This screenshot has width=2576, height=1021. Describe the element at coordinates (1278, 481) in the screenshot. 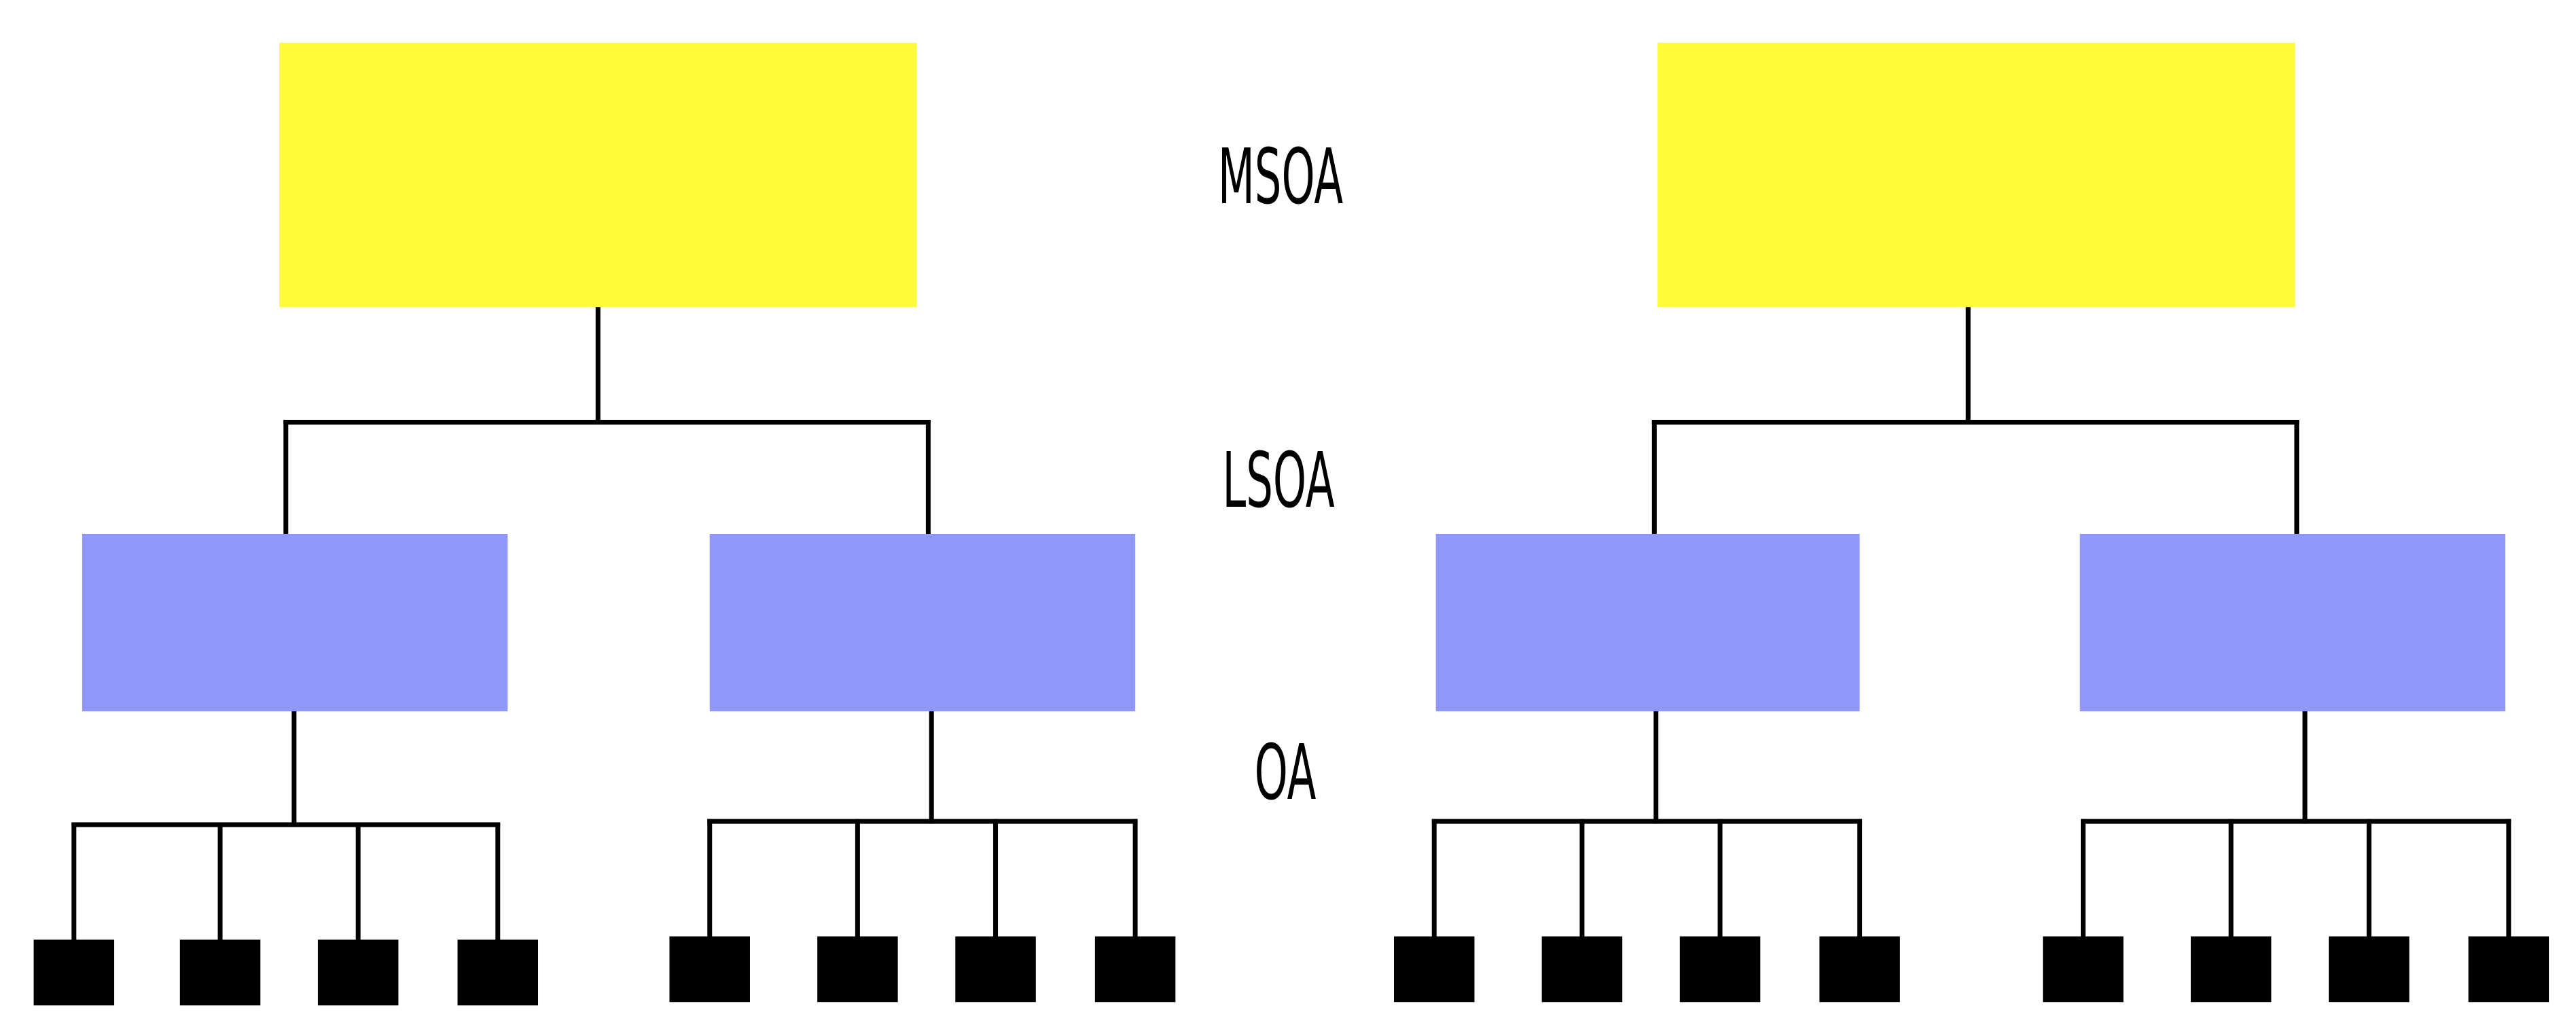

I see `label-lsoa: LSOA` at that location.